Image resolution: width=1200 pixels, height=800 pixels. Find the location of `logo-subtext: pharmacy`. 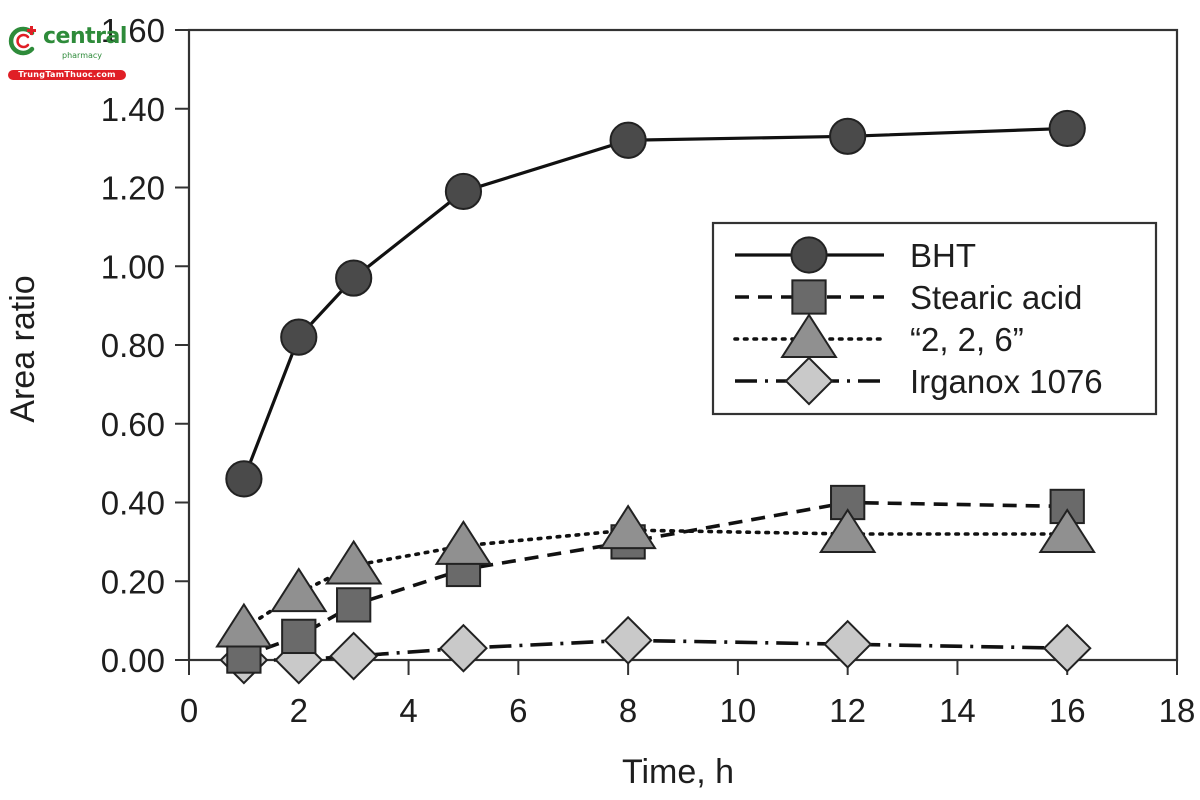

logo-subtext: pharmacy is located at coordinates (82, 55).